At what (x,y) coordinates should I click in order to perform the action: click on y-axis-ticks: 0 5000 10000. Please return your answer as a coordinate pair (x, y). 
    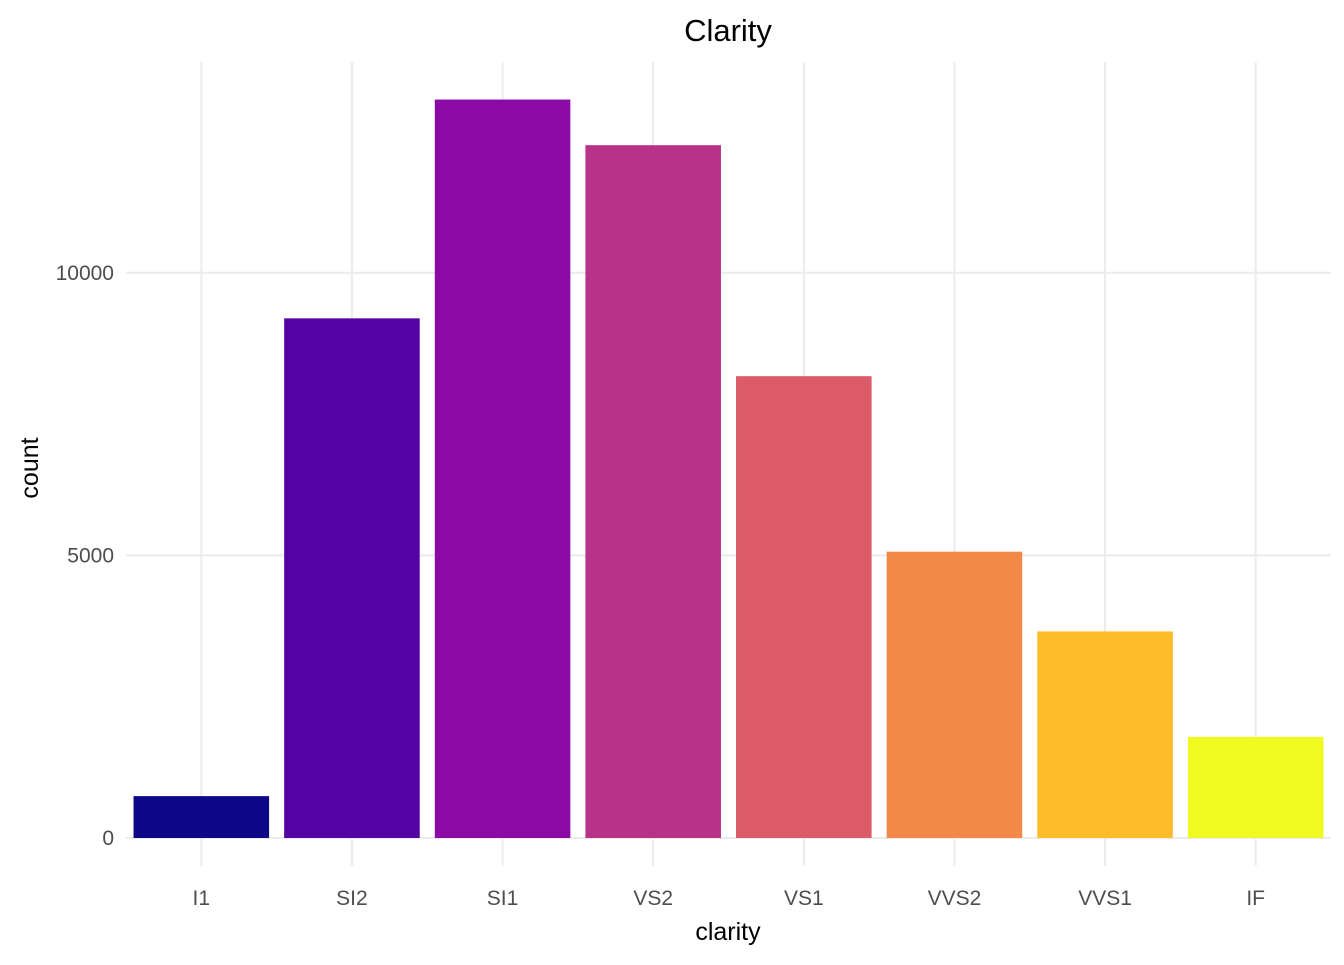
    Looking at the image, I should click on (85, 556).